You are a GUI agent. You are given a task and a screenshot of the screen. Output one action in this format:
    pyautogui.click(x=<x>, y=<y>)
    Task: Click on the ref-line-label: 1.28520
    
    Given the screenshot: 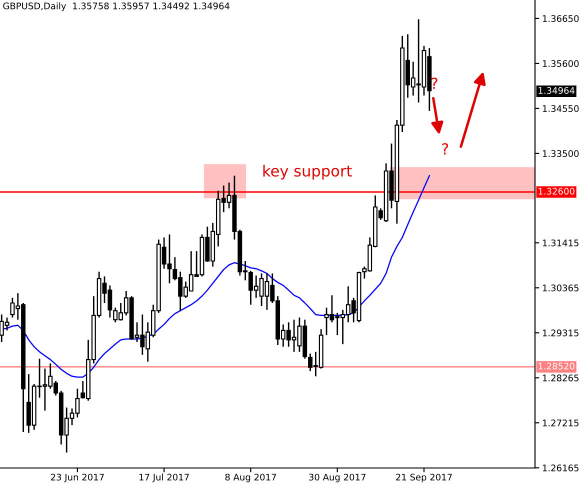 What is the action you would take?
    pyautogui.click(x=556, y=366)
    